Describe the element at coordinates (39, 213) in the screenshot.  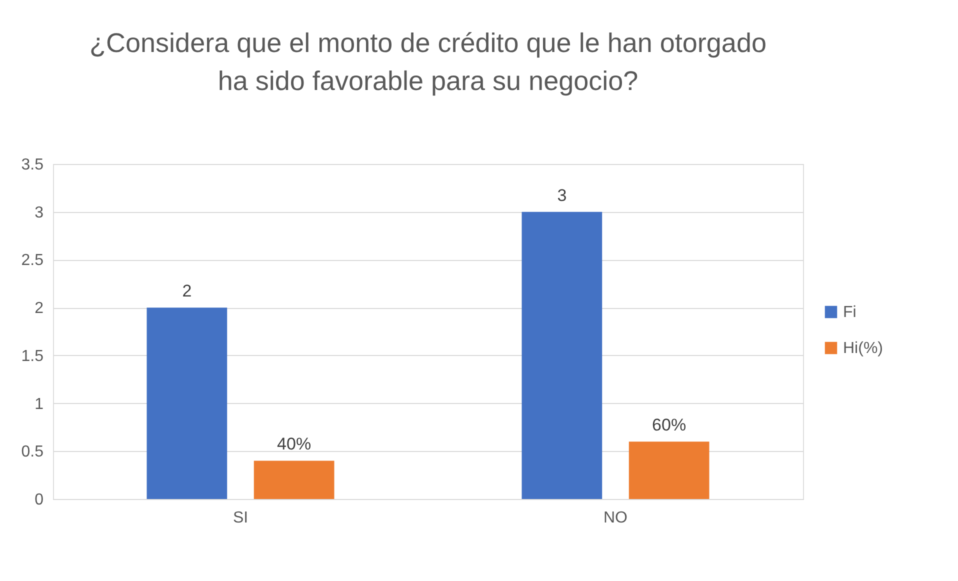
I see `y-tick-label: 3` at that location.